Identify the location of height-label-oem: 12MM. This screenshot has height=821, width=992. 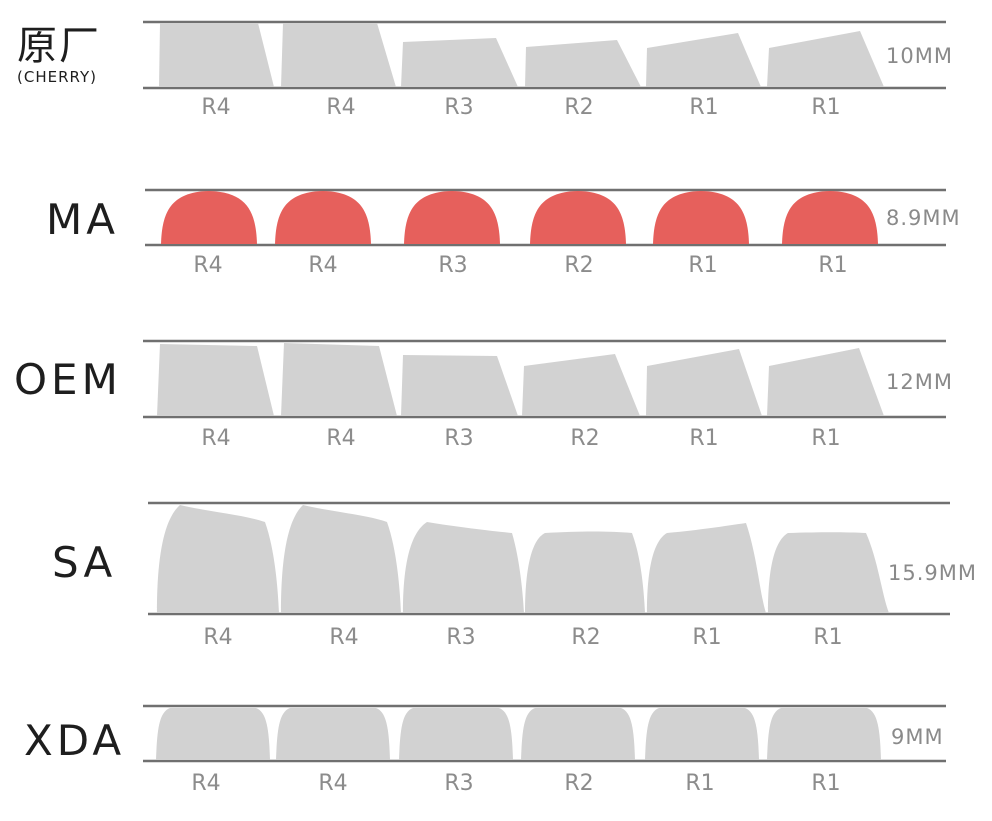
(919, 382).